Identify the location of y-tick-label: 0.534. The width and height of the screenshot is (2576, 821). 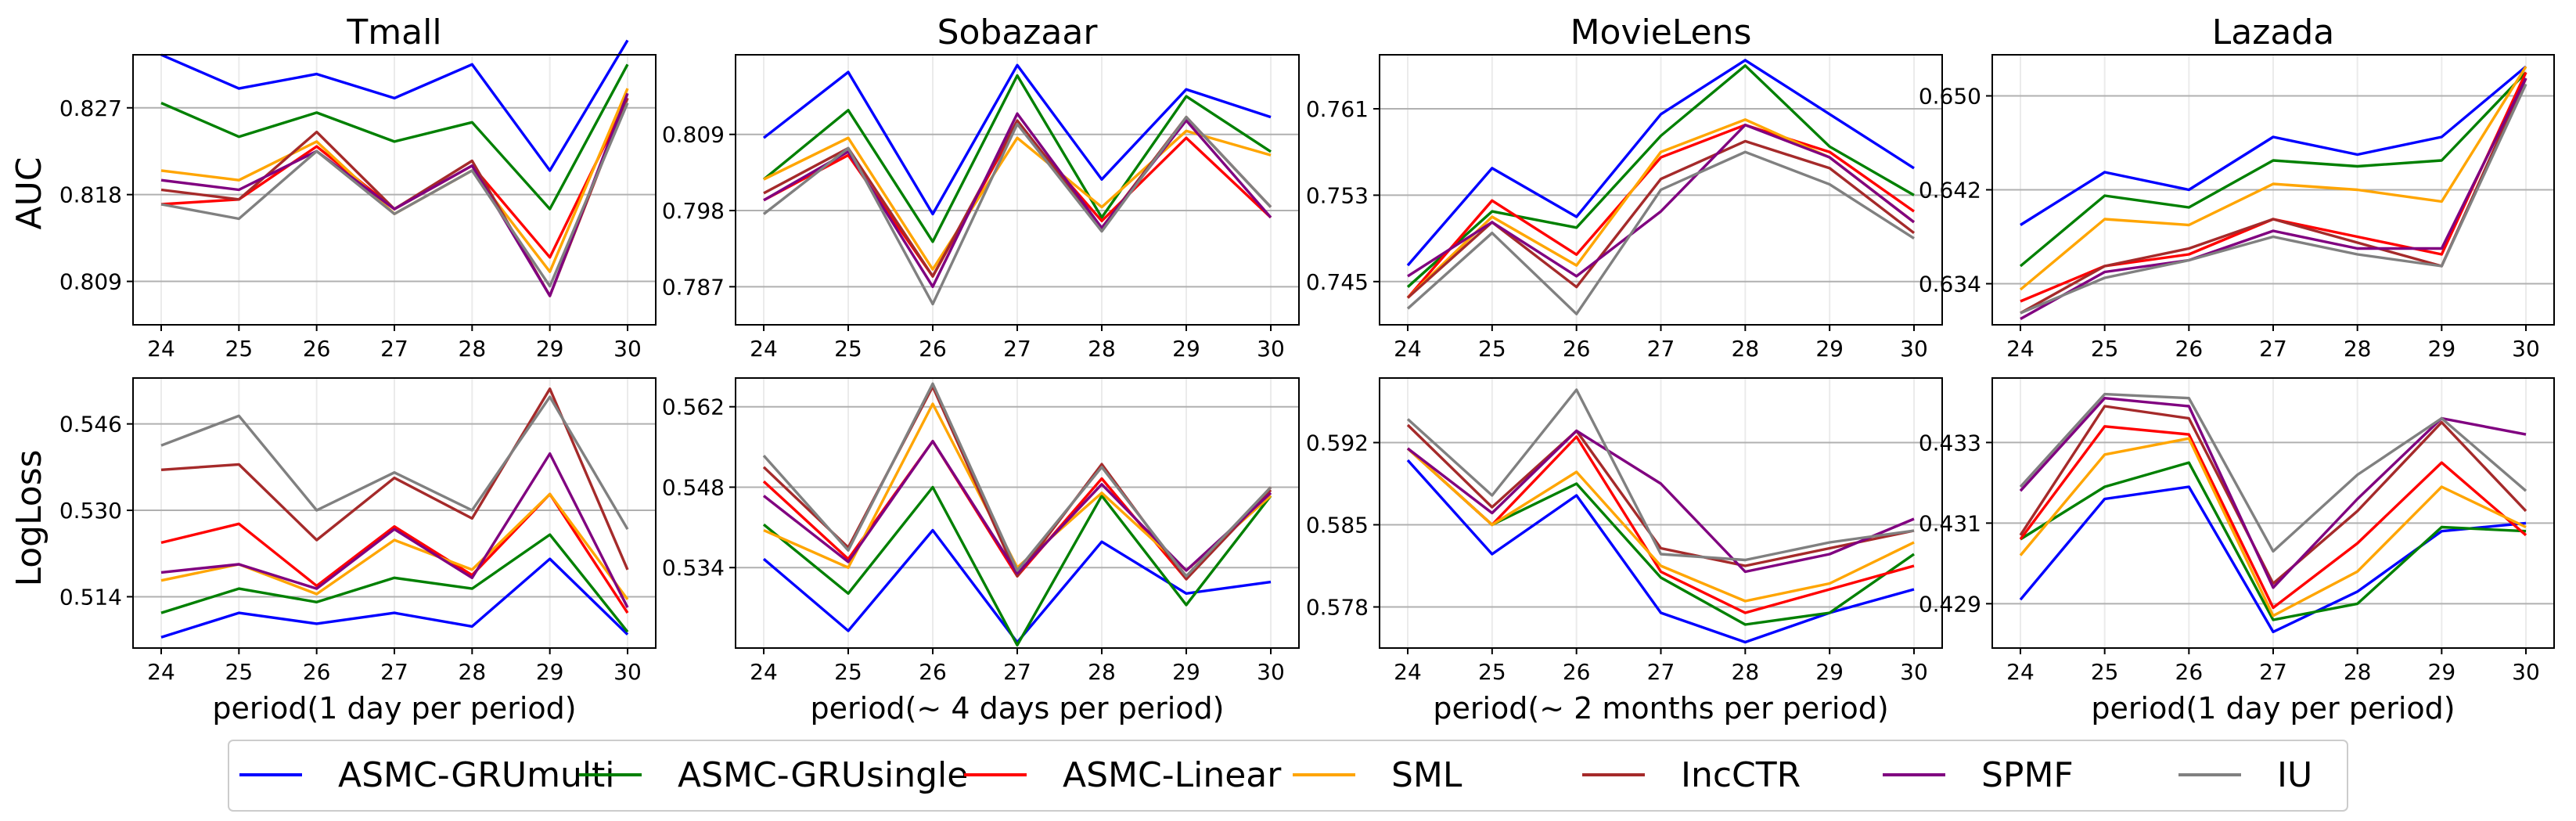
(694, 568).